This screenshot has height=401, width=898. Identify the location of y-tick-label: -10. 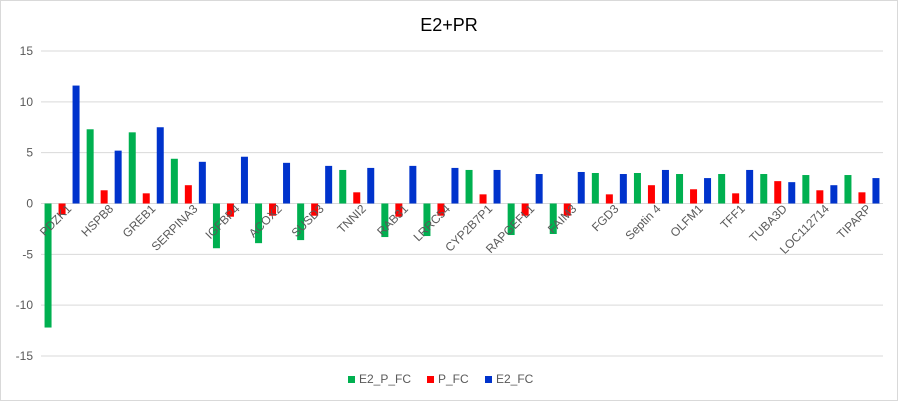
(25, 305).